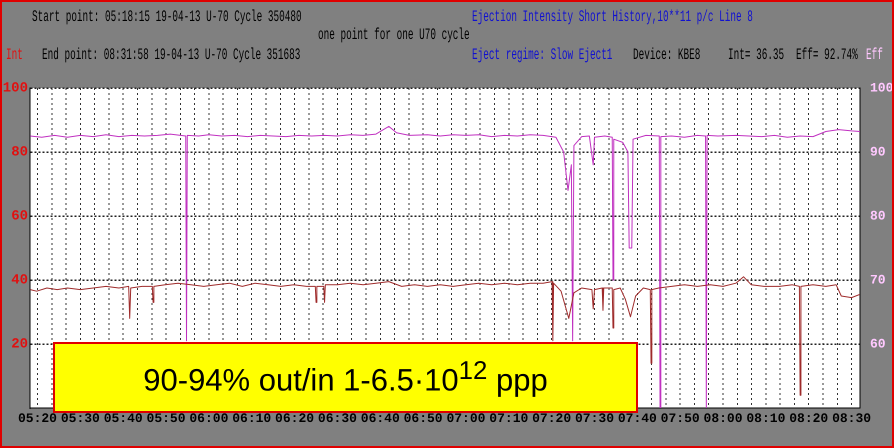  Describe the element at coordinates (827, 55) in the screenshot. I see `text: Eff= 92.74%` at that location.